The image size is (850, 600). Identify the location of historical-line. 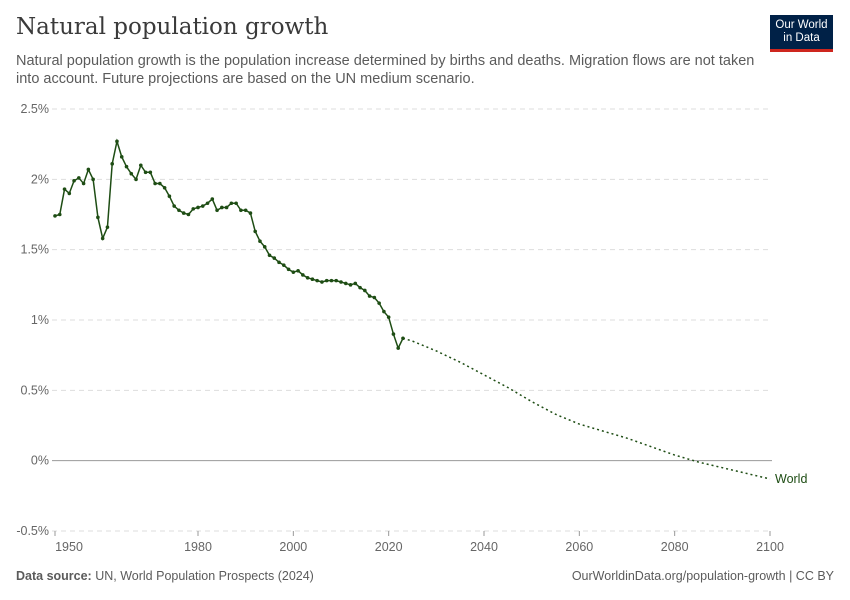
(229, 244).